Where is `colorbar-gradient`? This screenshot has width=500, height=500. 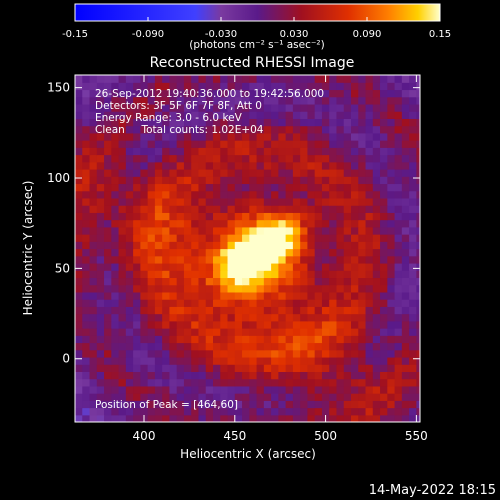 colorbar-gradient is located at coordinates (257, 12).